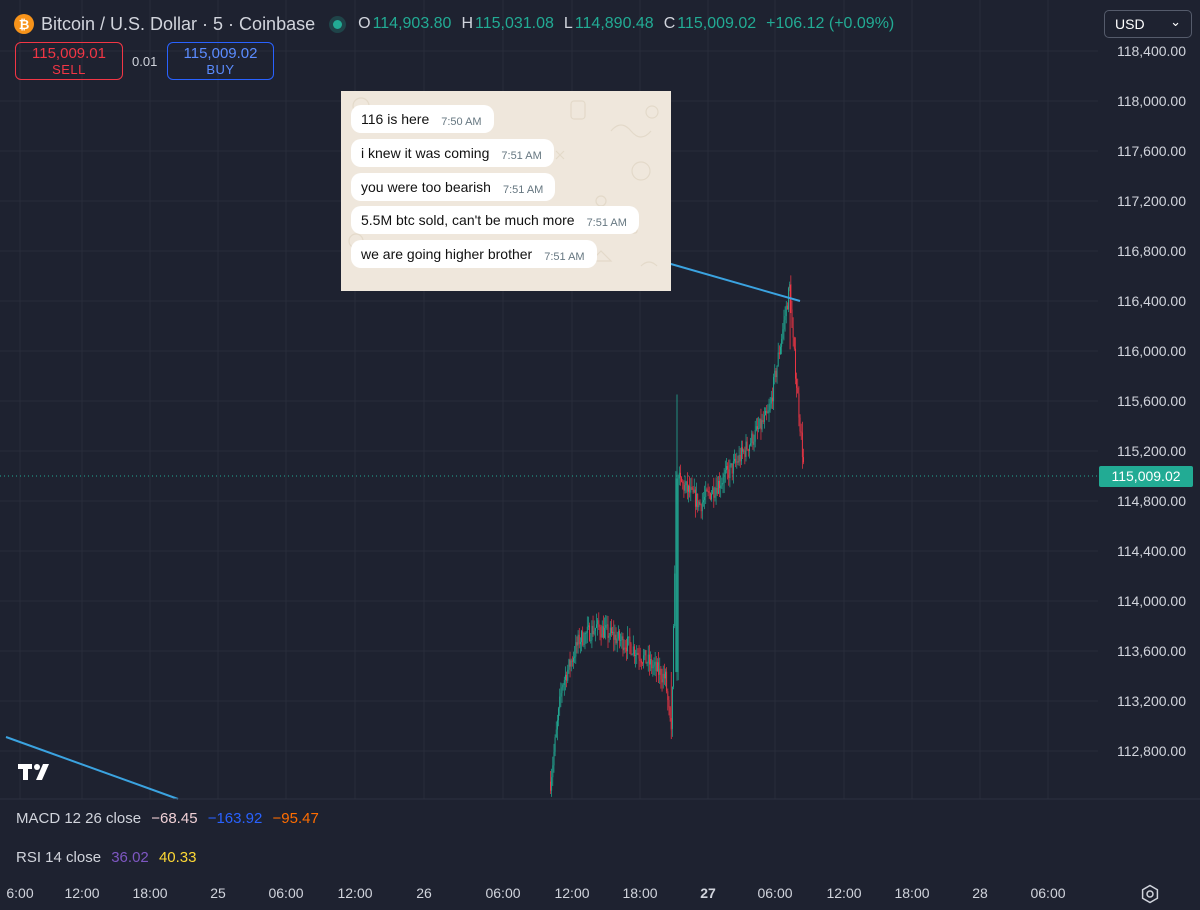  I want to click on rsi-legend: RSI 14 close 36.02 40.33, so click(106, 857).